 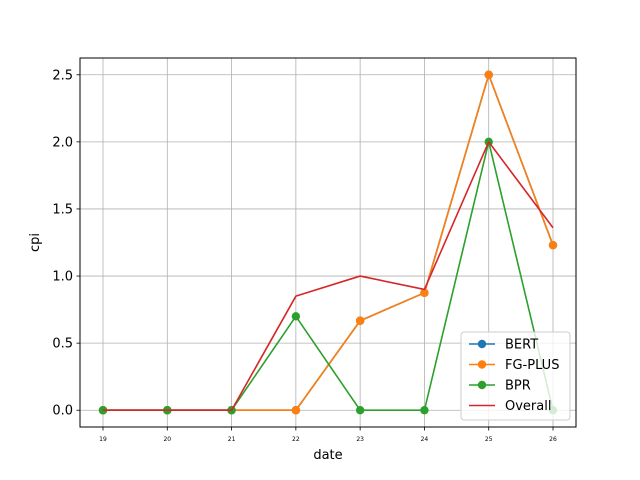 I want to click on legend: BERT FG-PLUS BPR Overall, so click(x=515, y=376).